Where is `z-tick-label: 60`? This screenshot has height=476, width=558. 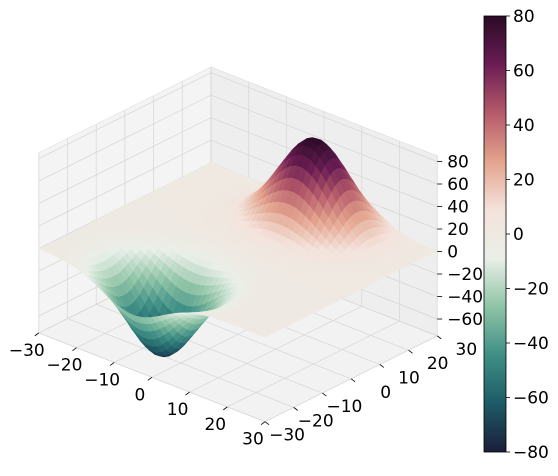 z-tick-label: 60 is located at coordinates (458, 185).